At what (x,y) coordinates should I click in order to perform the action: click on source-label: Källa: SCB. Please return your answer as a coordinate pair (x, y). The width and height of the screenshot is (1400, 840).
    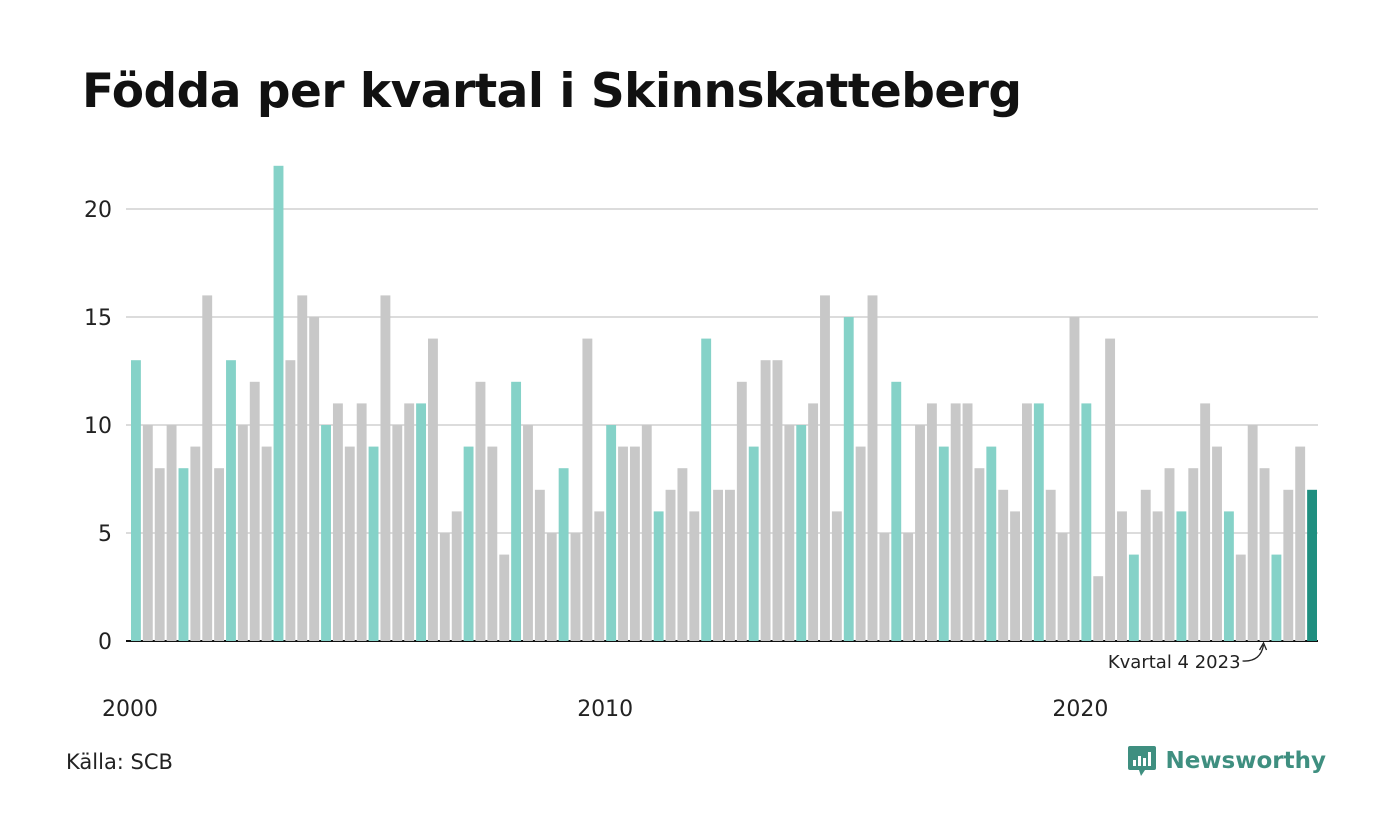
    Looking at the image, I should click on (119, 762).